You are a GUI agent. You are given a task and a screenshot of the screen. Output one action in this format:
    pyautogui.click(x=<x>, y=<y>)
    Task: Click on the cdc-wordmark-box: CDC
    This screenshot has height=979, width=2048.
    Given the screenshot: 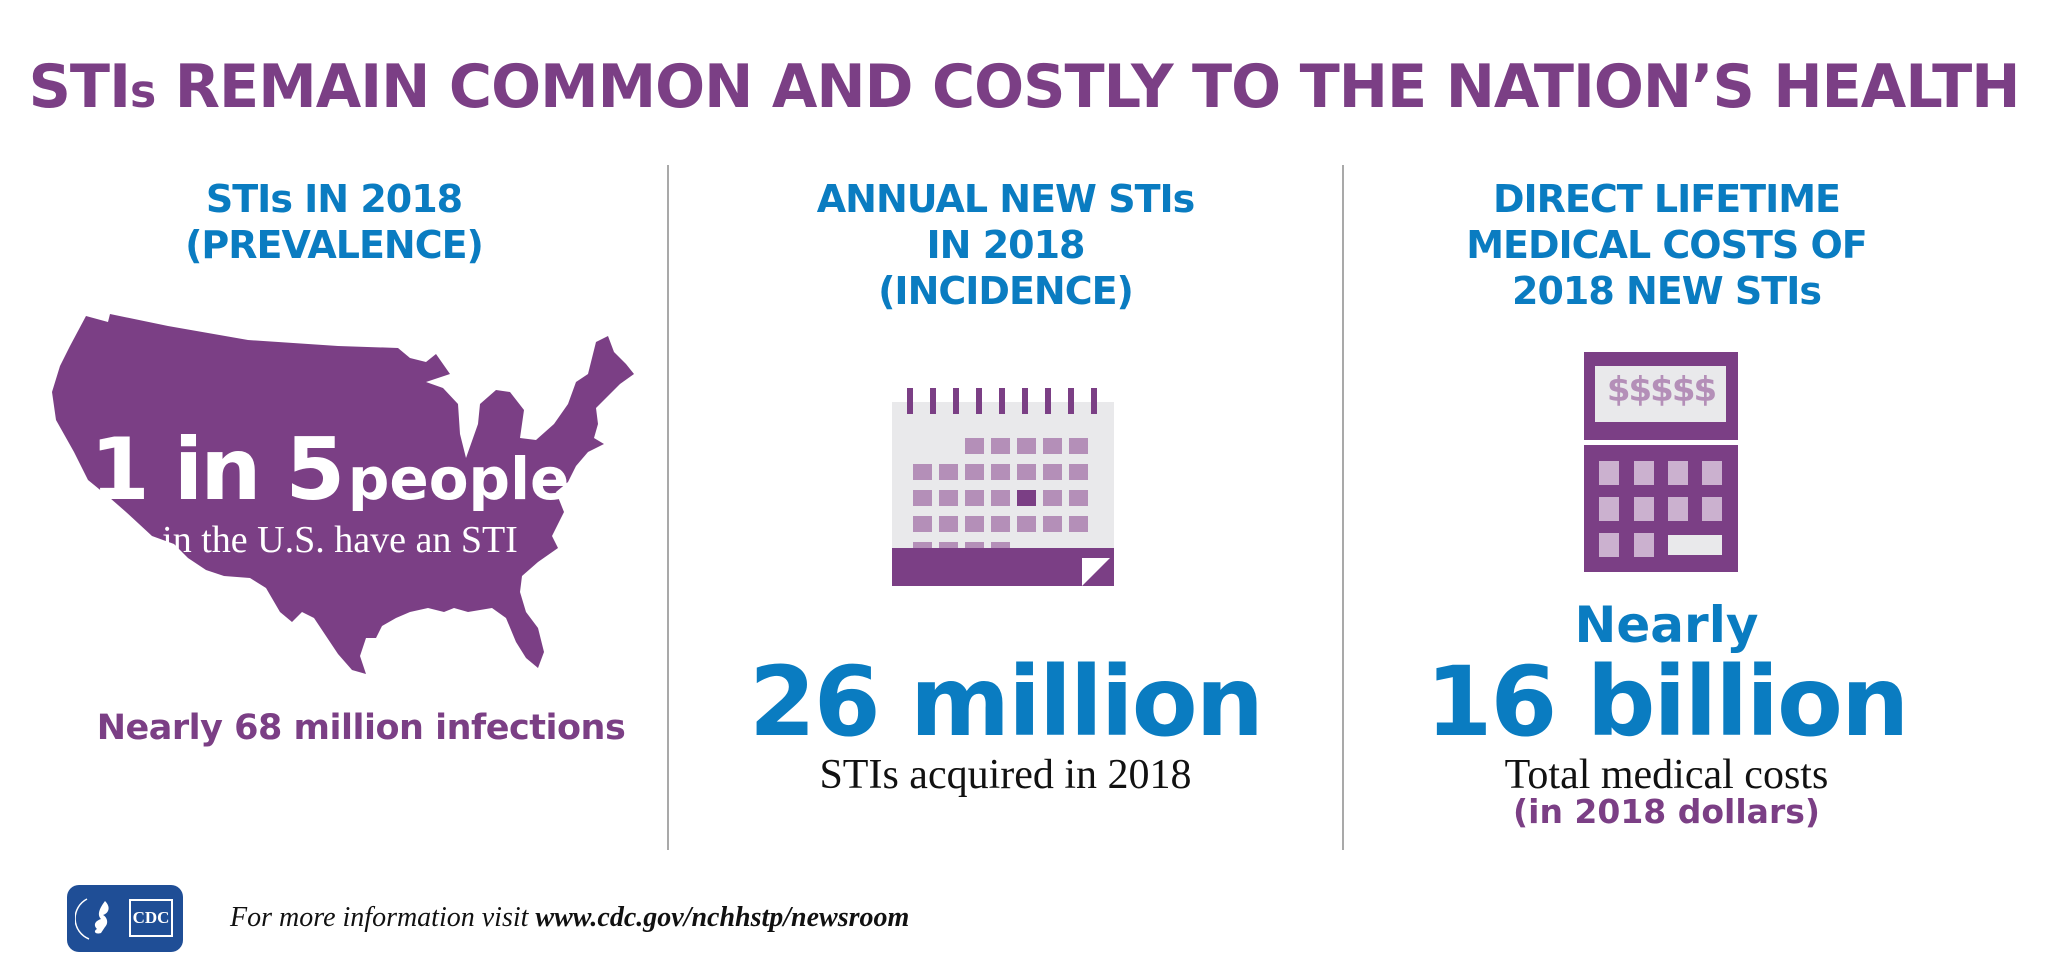 What is the action you would take?
    pyautogui.click(x=151, y=918)
    